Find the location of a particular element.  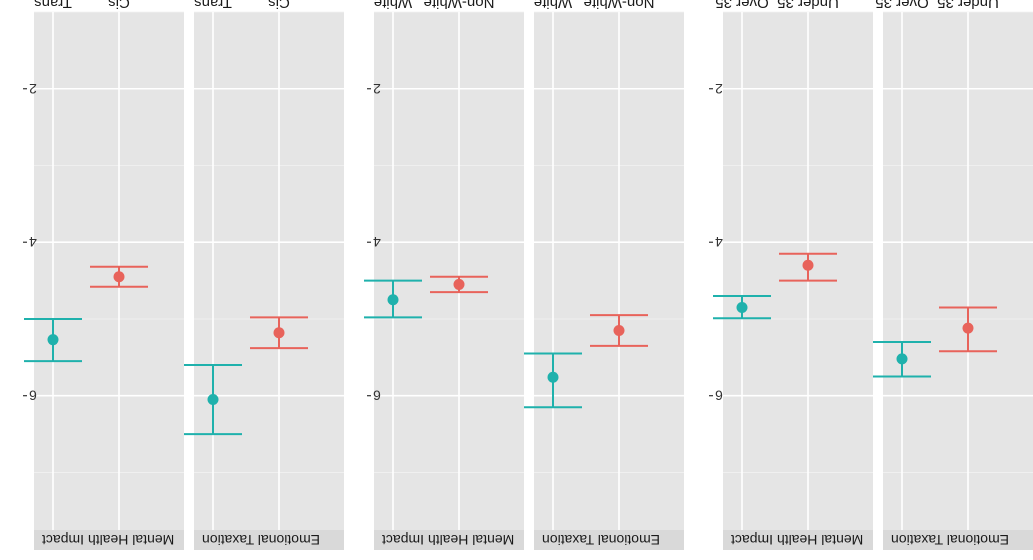

panel-gender-1: Emotional Taxation is located at coordinates (264, 280).